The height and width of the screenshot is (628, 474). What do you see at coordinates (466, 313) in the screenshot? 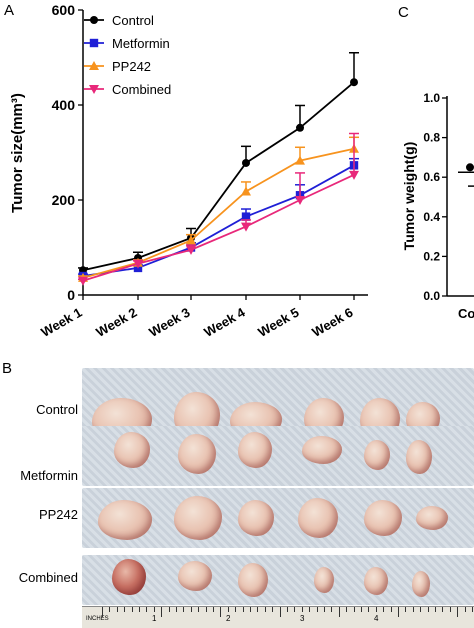
I see `weight-x-tick-label: Co` at bounding box center [466, 313].